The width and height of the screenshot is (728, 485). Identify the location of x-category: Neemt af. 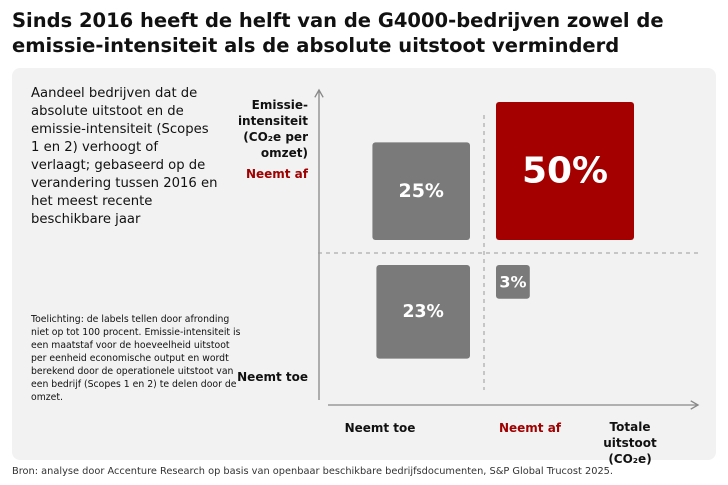
(530, 428).